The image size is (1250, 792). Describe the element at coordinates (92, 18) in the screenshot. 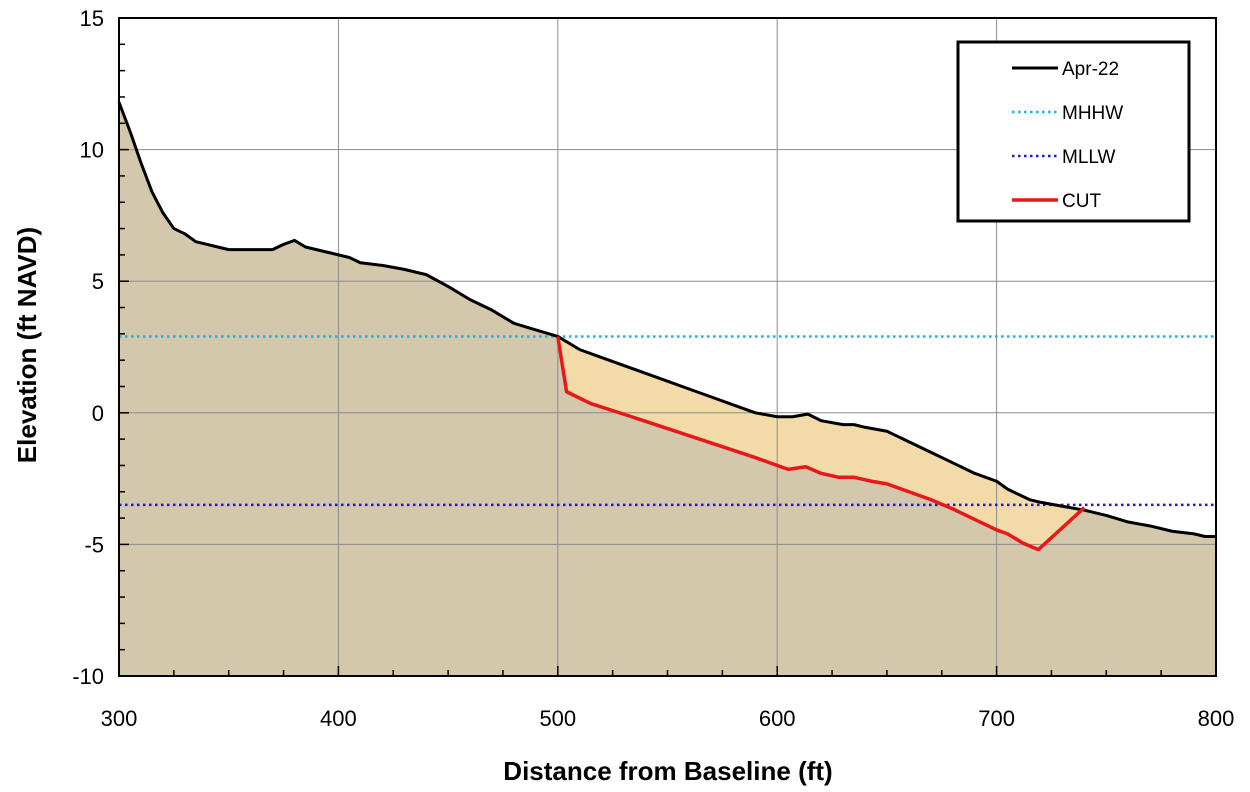

I see `y-tick-label: 15` at that location.